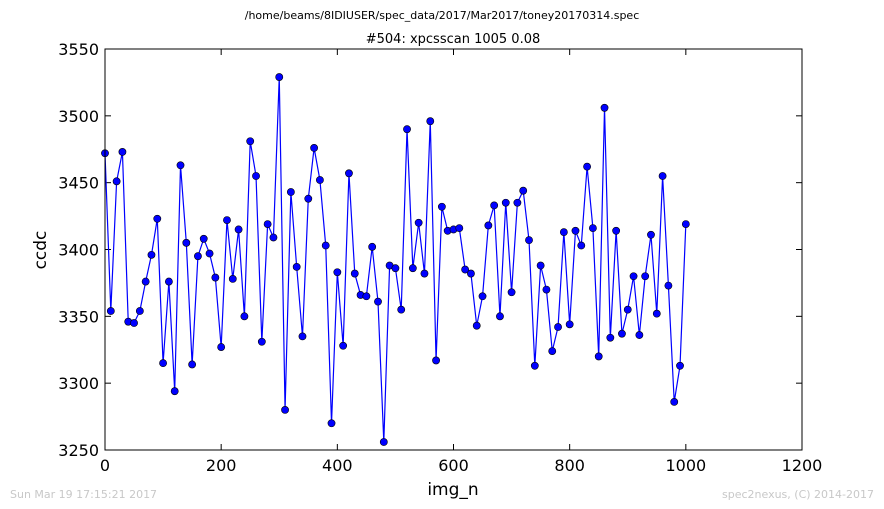 This screenshot has height=509, width=884. I want to click on x-tick-label: 600, so click(453, 465).